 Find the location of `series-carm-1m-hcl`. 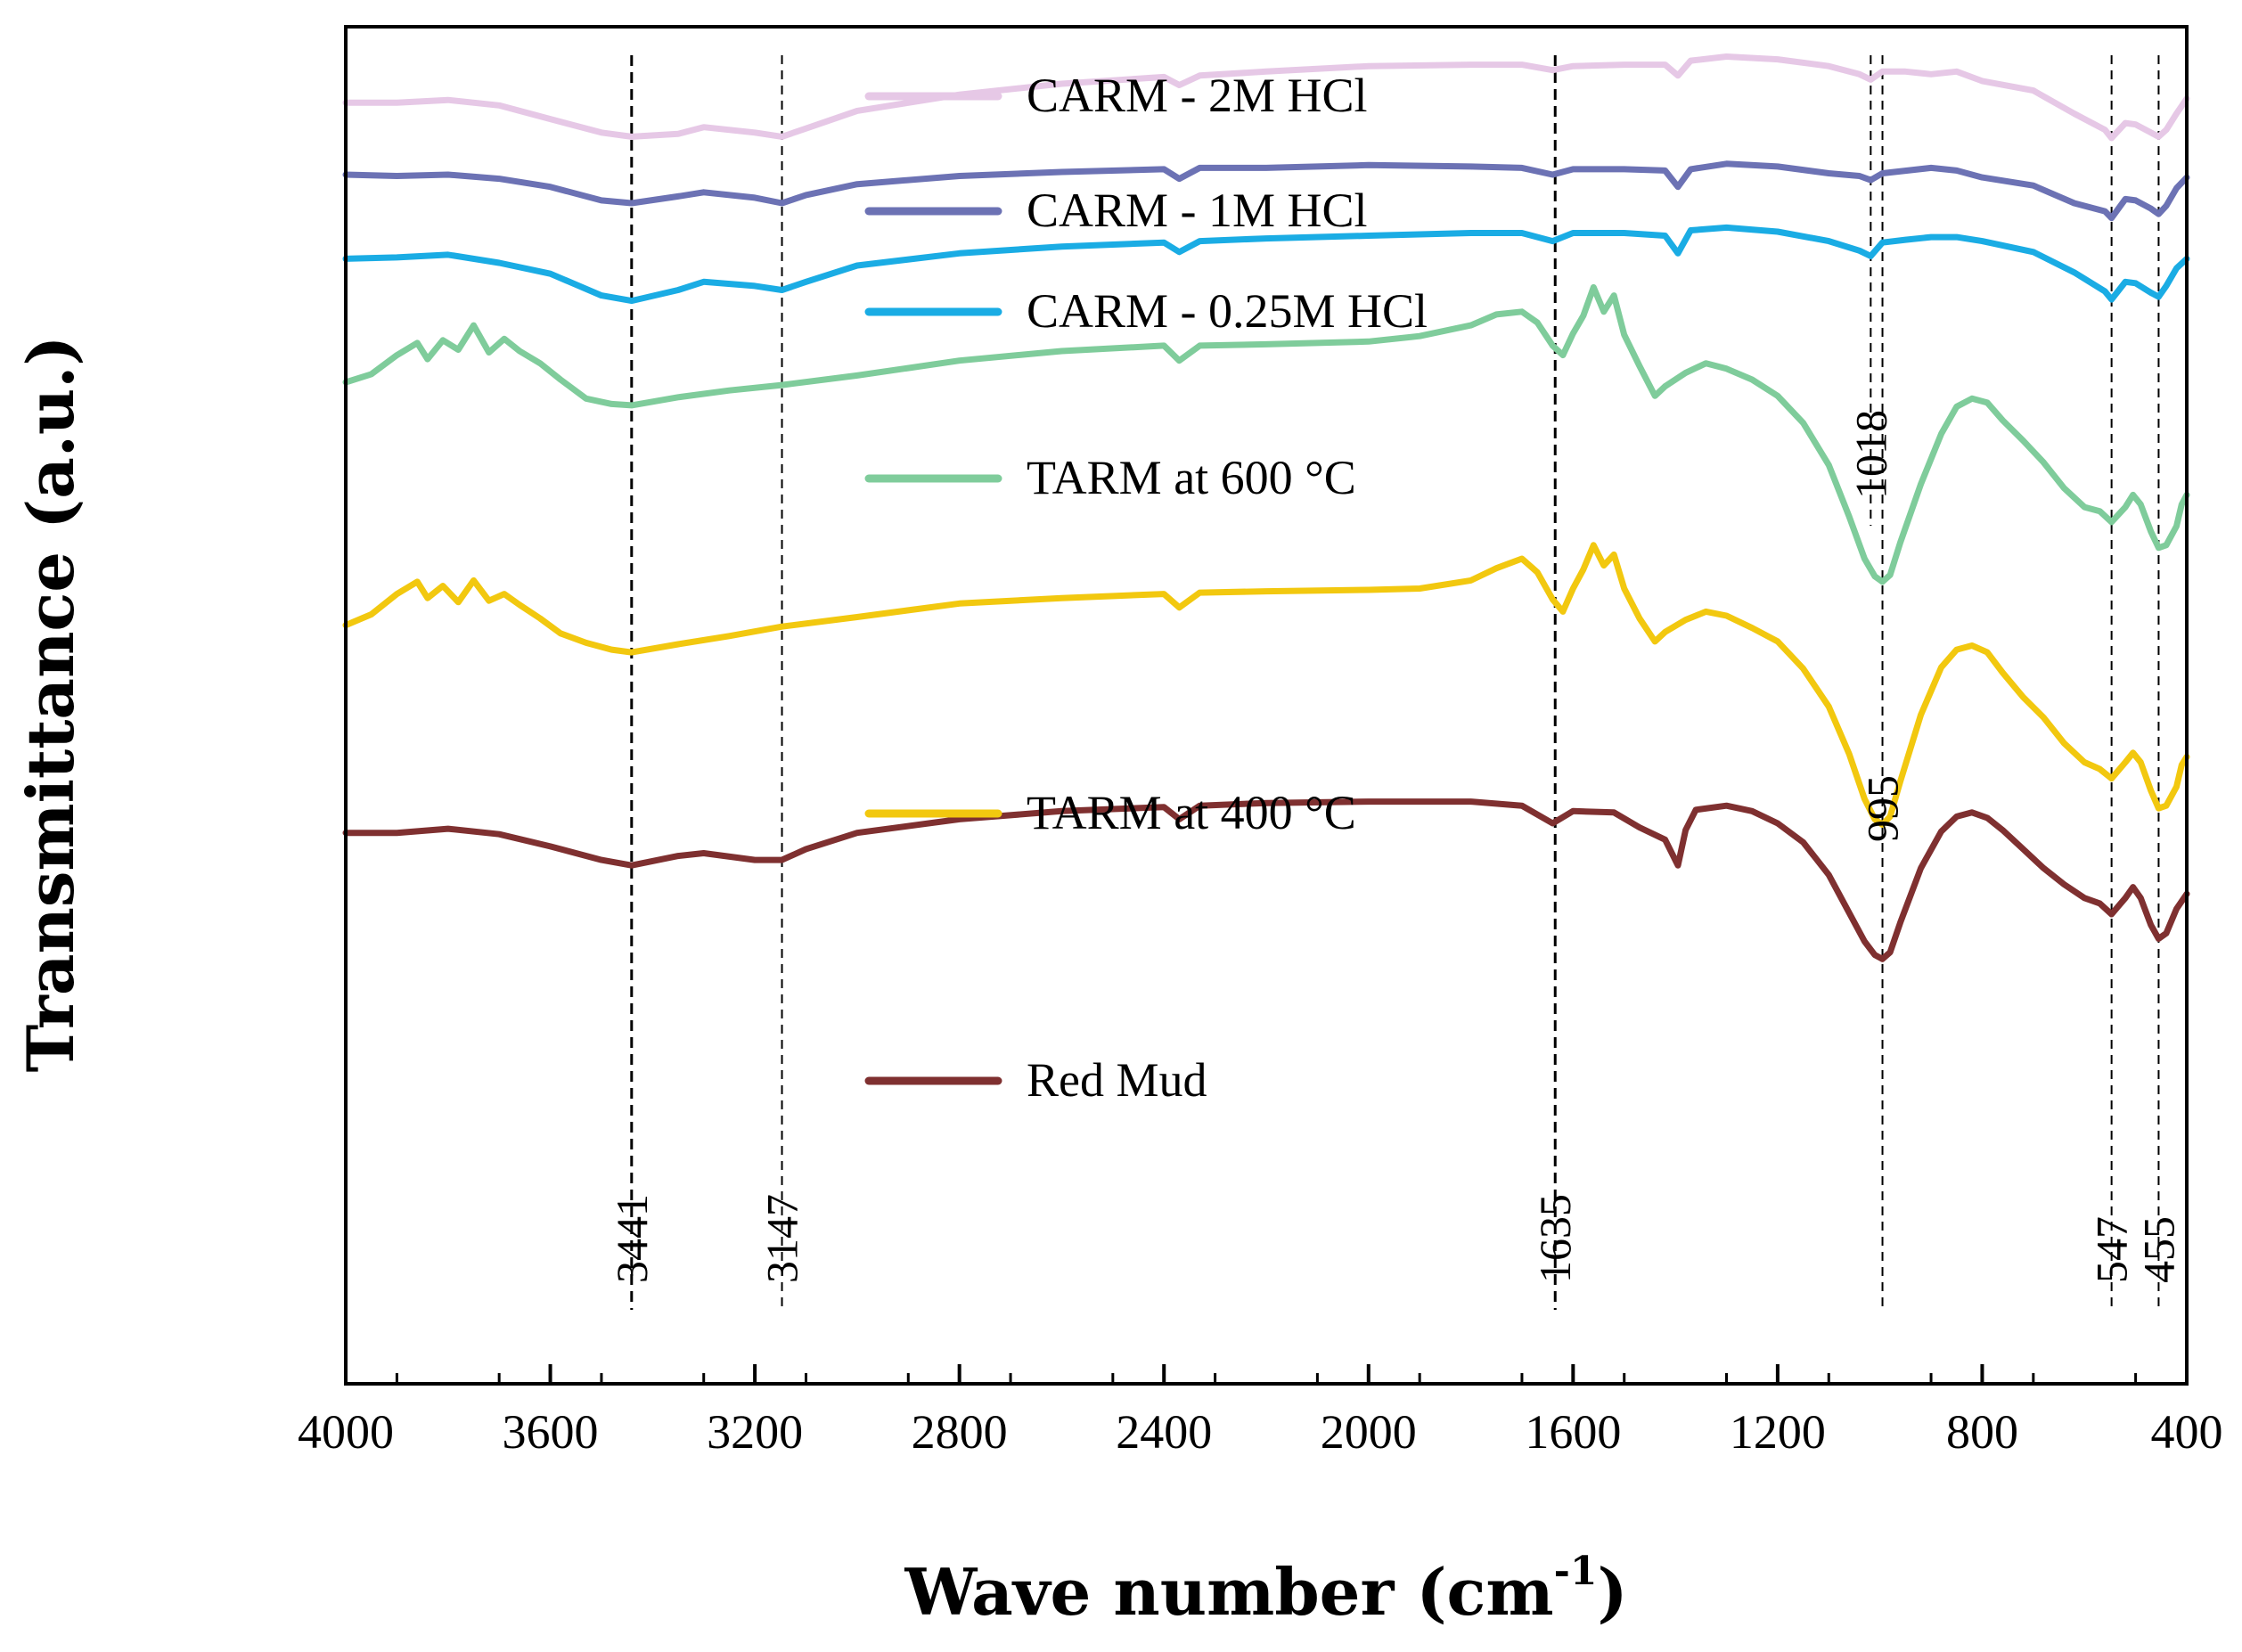

series-carm-1m-hcl is located at coordinates (1266, 191).